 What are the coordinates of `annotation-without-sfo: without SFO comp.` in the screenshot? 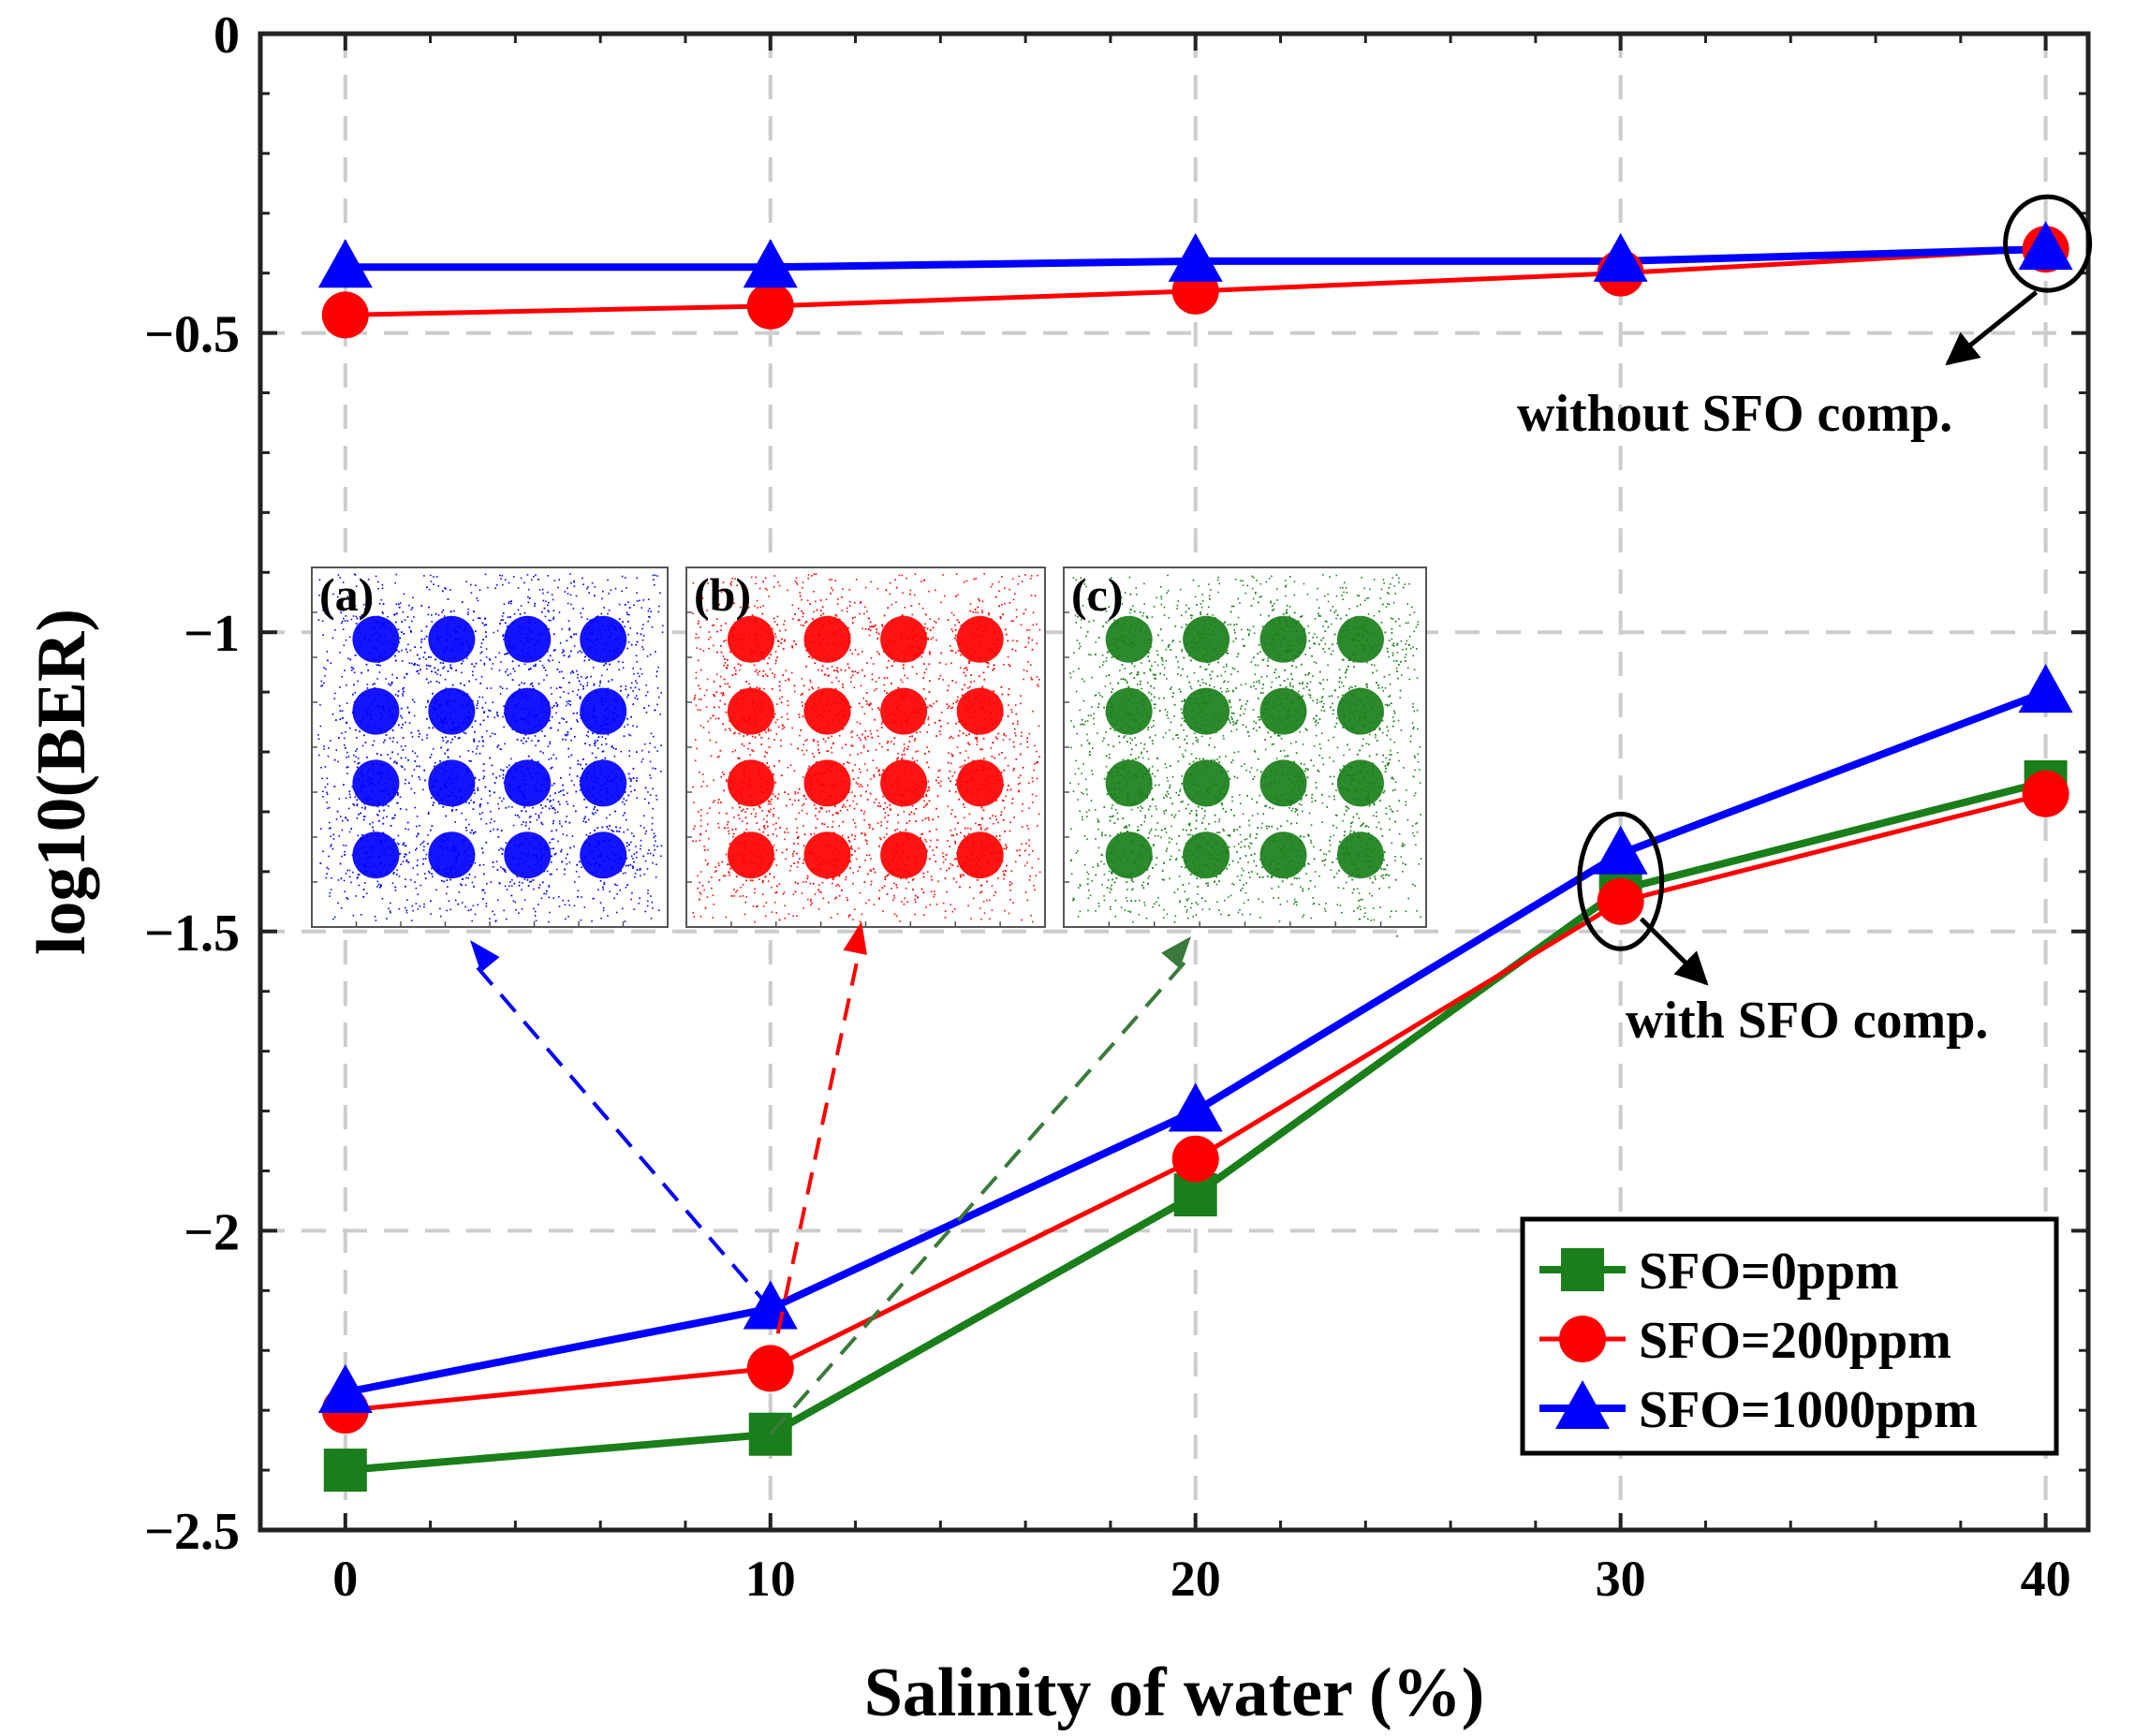 It's located at (1805, 319).